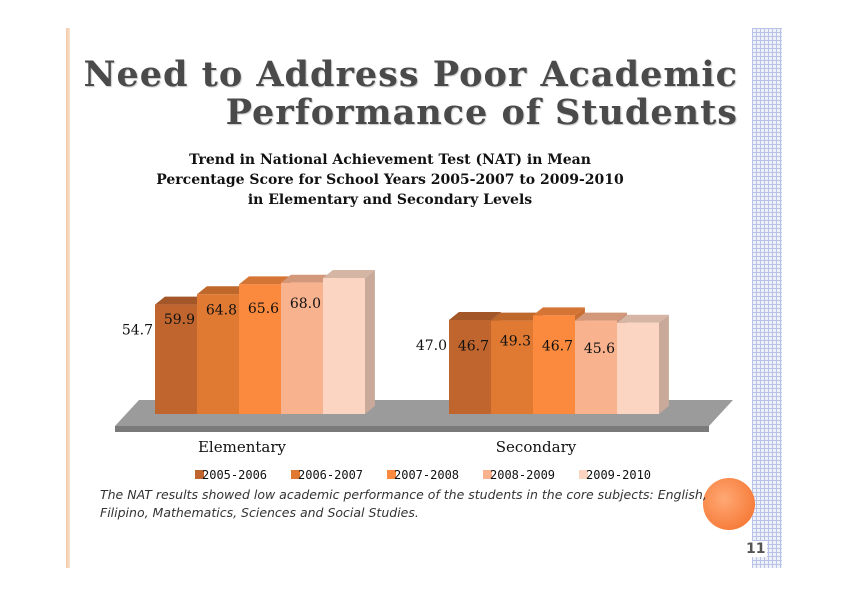 Image resolution: width=842 pixels, height=595 pixels. Describe the element at coordinates (599, 349) in the screenshot. I see `value-label-secondary-2009-2010: 45.6` at that location.